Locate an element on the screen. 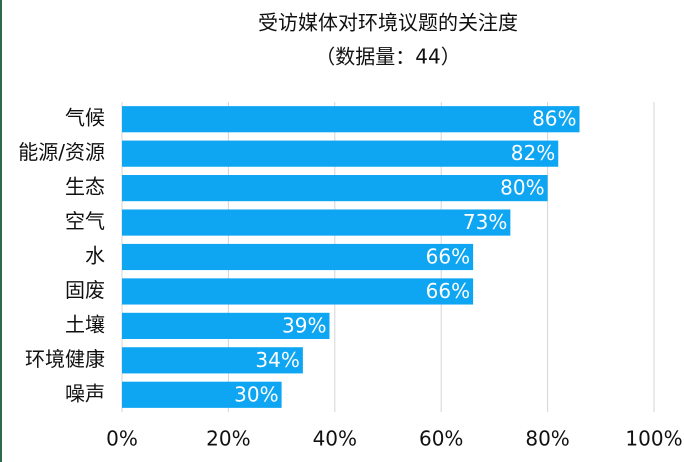  x-tick-label: 100% is located at coordinates (653, 439).